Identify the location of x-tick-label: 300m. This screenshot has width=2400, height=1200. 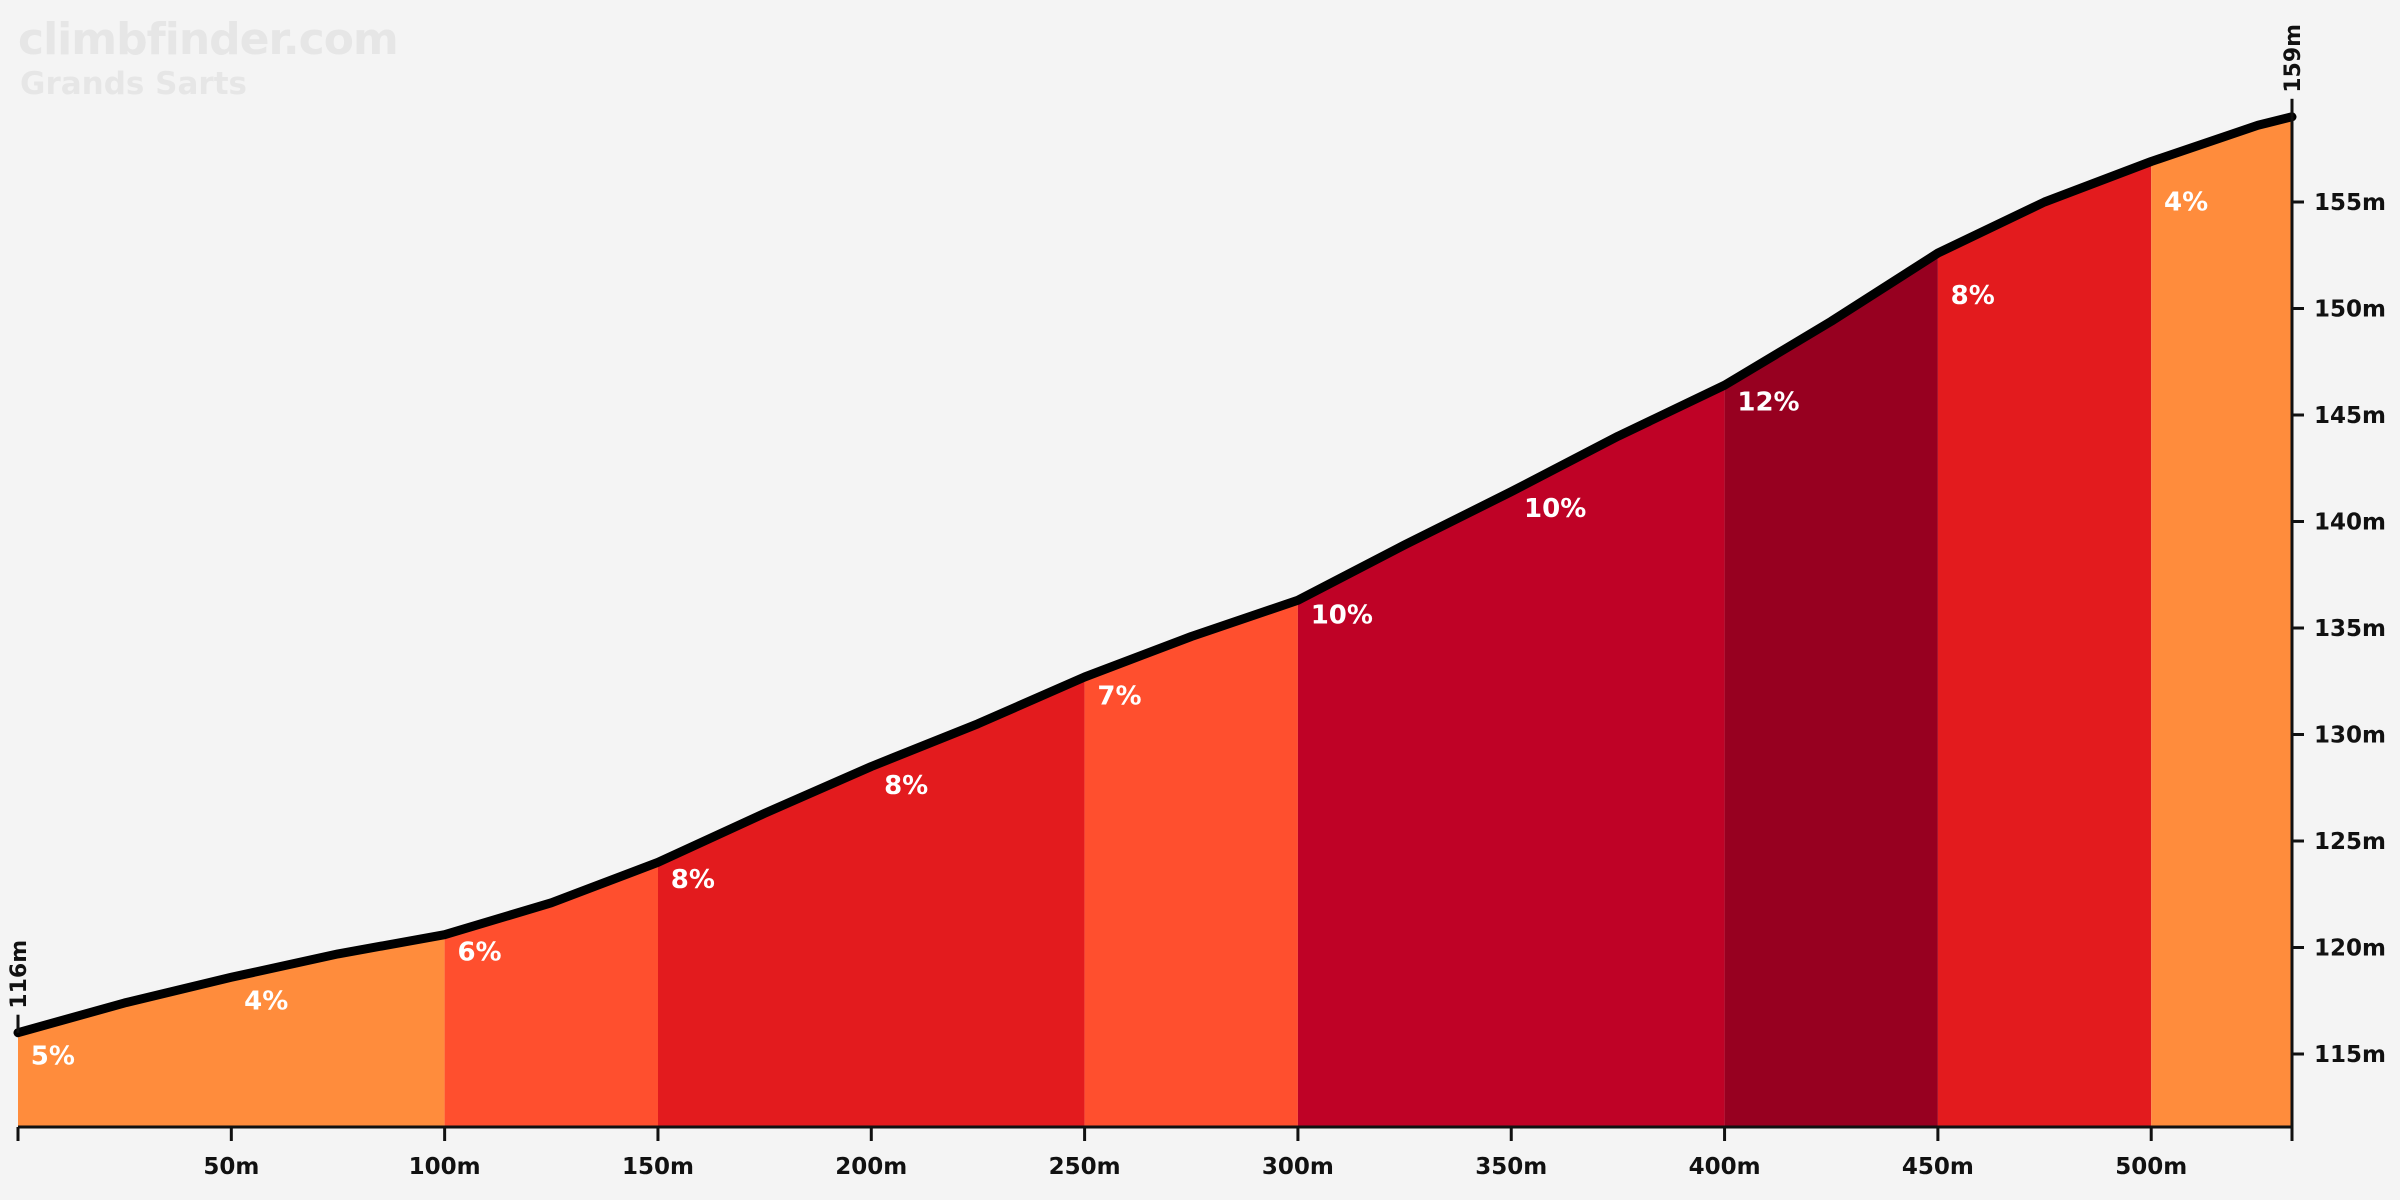
(1298, 1167).